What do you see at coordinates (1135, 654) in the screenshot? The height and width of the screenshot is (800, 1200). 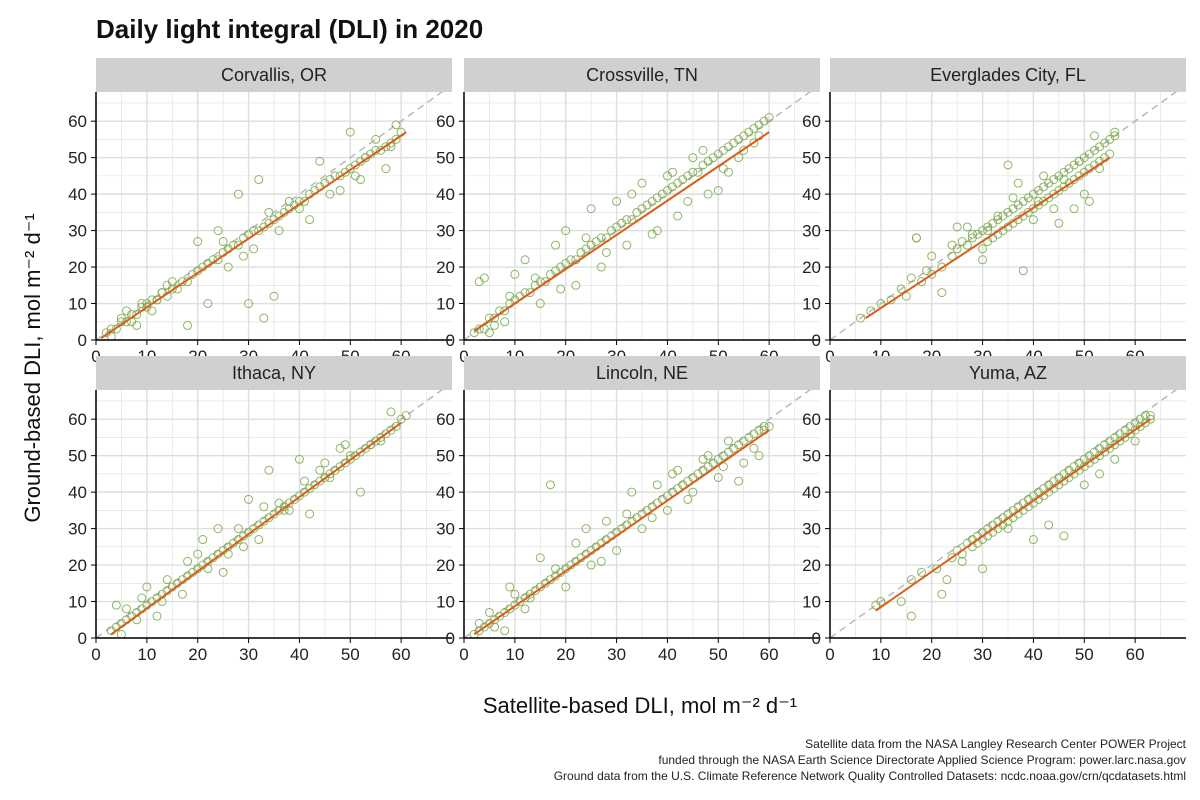 I see `x-tick-label: 60` at bounding box center [1135, 654].